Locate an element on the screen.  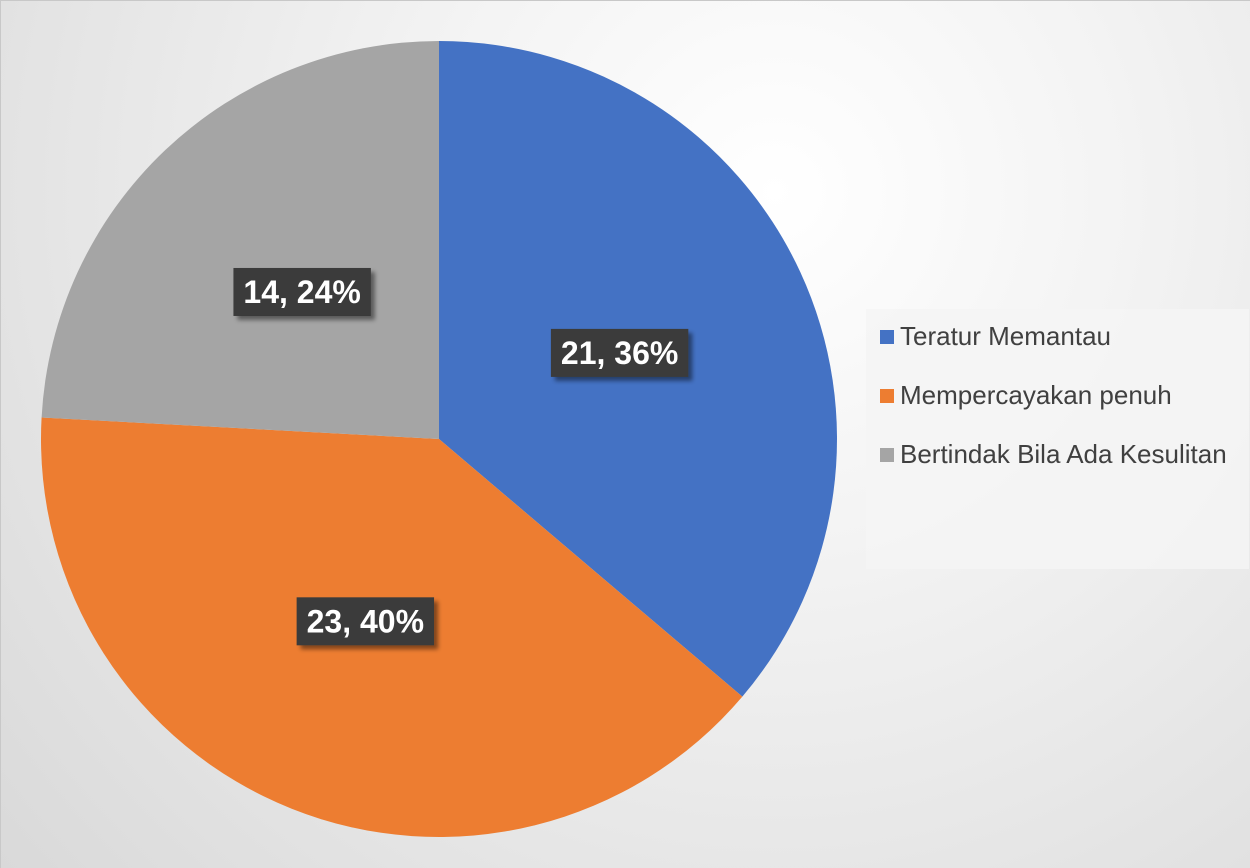
data-label-text: 14, 24% is located at coordinates (301, 292).